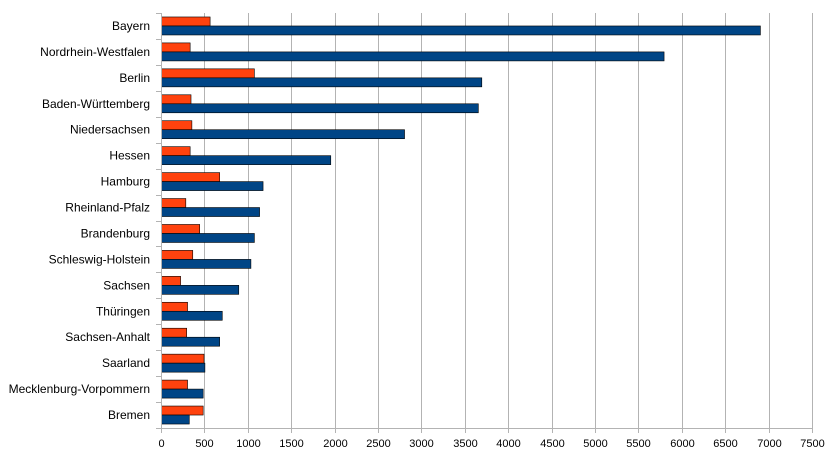 The width and height of the screenshot is (839, 465). Describe the element at coordinates (126, 285) in the screenshot. I see `category-label: Sachsen` at that location.